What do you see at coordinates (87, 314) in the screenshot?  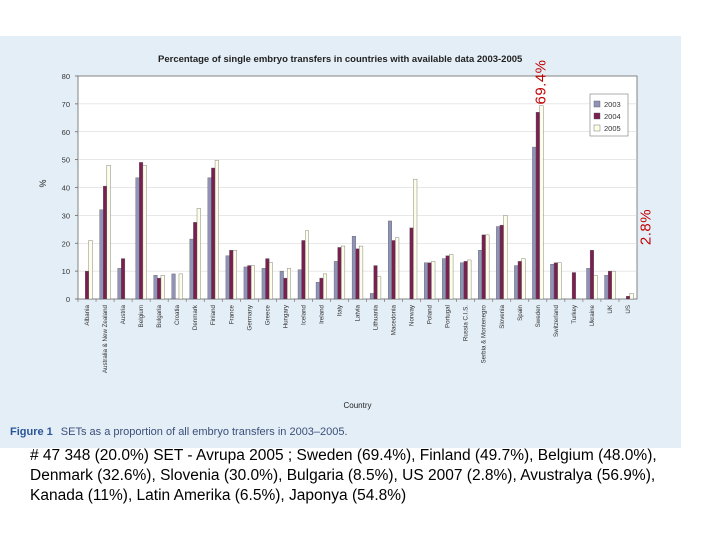 I see `x-tick-label: Albania` at bounding box center [87, 314].